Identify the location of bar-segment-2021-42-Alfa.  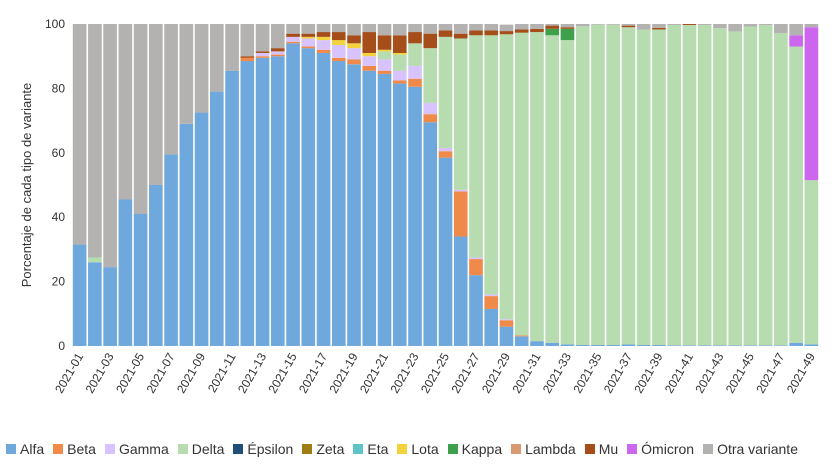
(704, 345).